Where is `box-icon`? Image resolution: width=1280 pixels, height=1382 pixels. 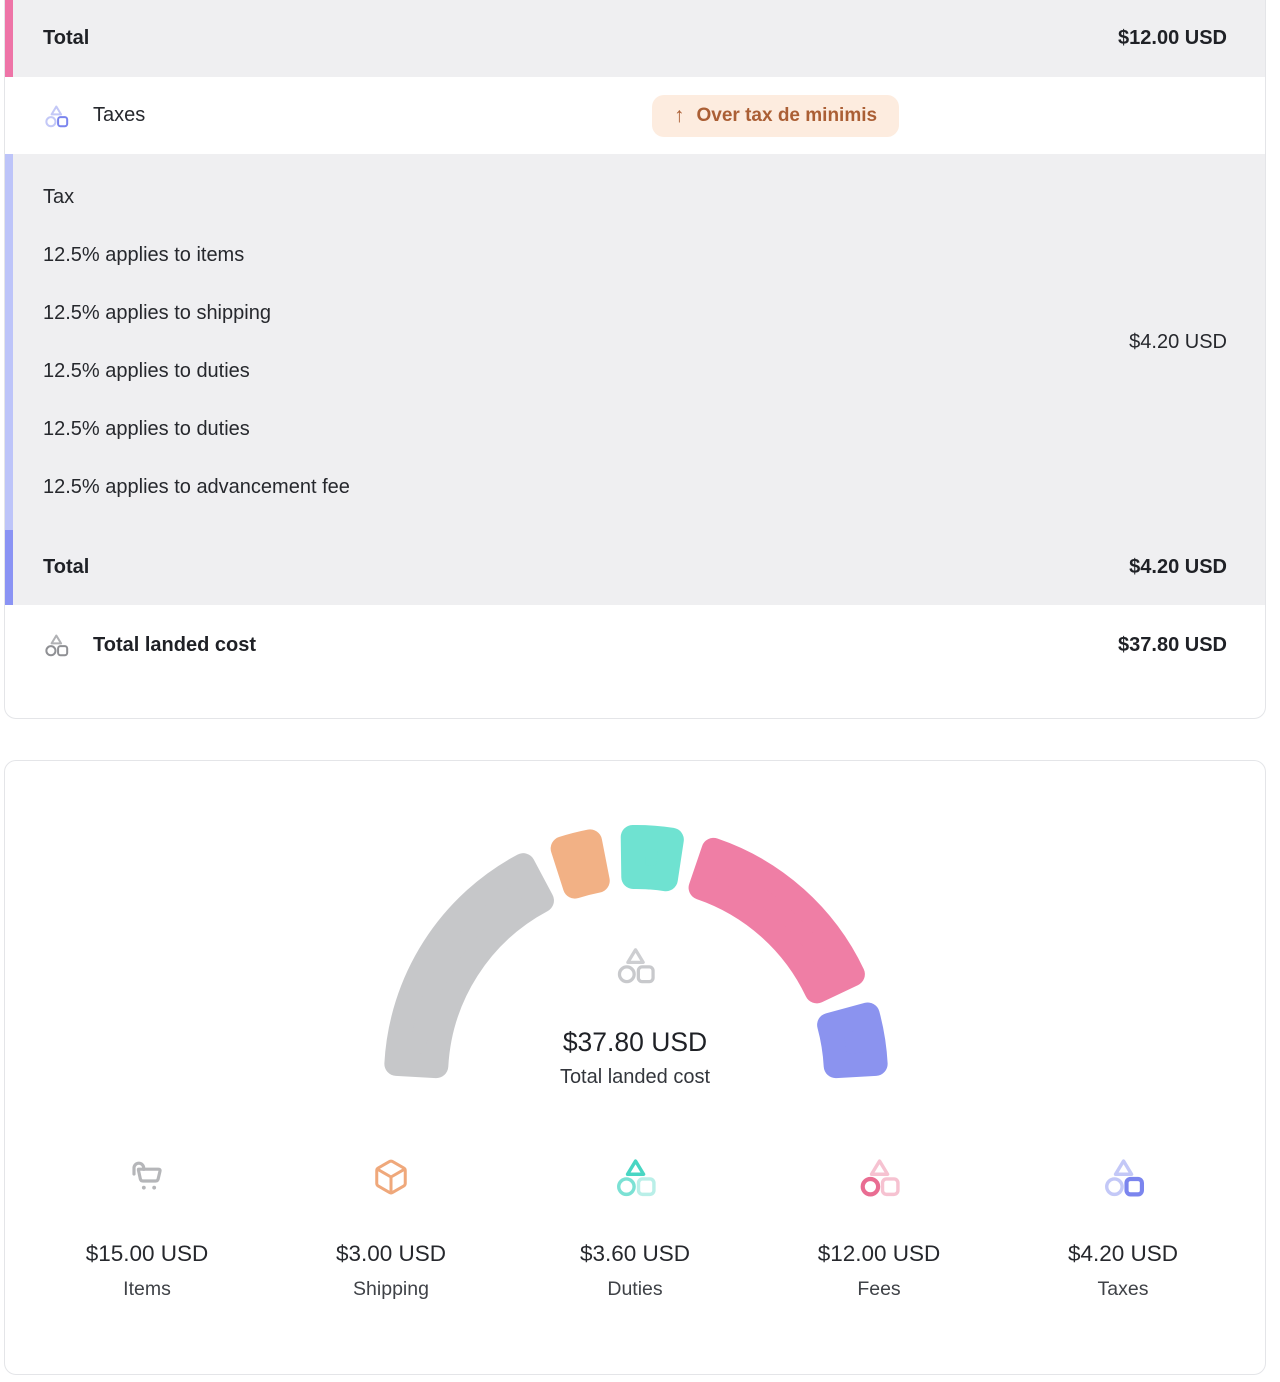 box-icon is located at coordinates (391, 1177).